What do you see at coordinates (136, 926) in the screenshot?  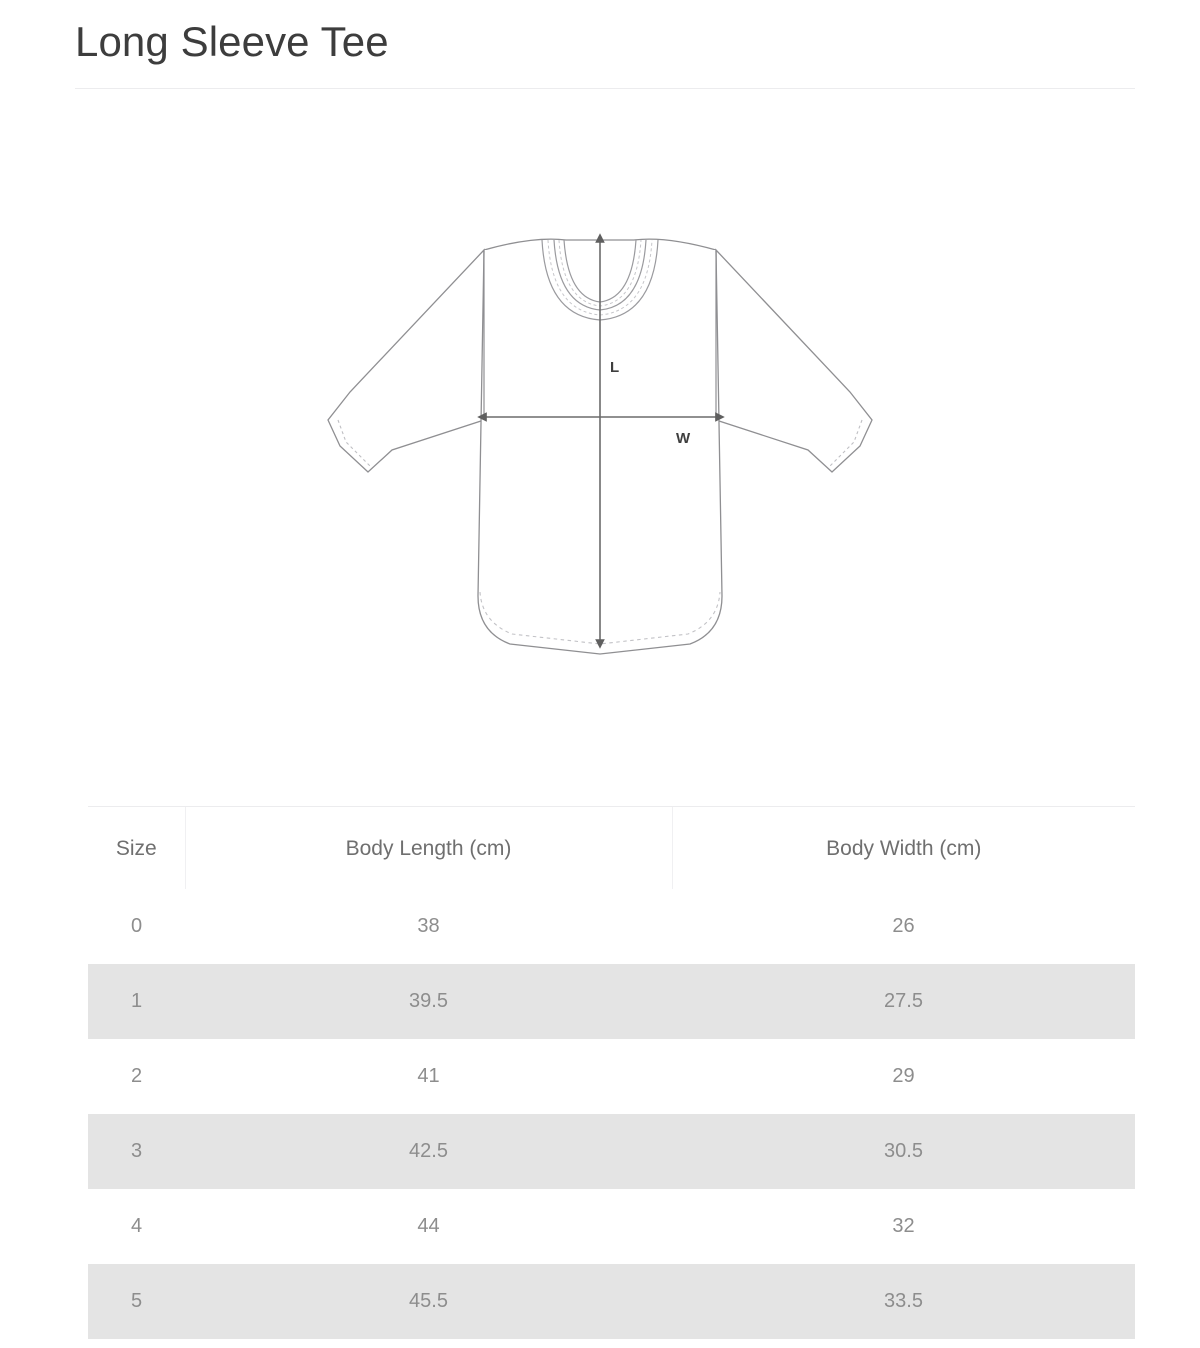 I see `cell-size: 0` at bounding box center [136, 926].